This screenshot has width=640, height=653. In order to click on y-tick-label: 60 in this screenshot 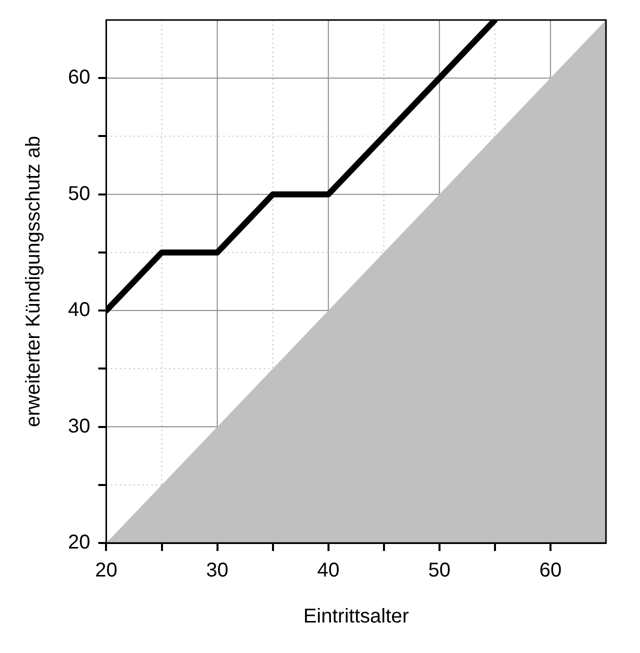, I will do `click(79, 77)`.